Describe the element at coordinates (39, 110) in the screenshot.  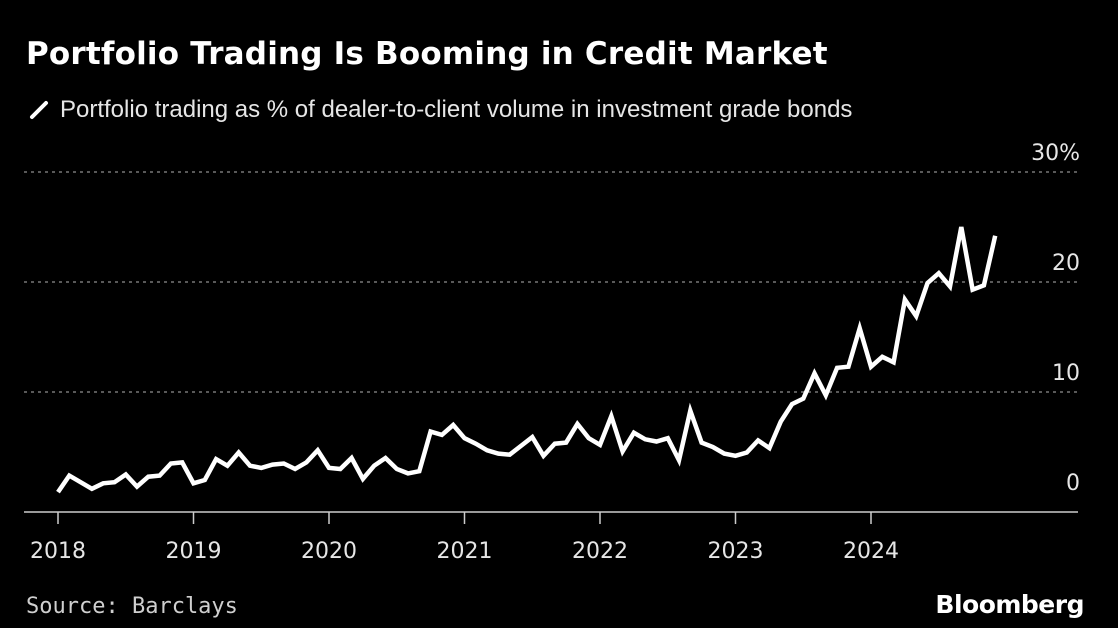
I see `legend-line-swatch-icon` at that location.